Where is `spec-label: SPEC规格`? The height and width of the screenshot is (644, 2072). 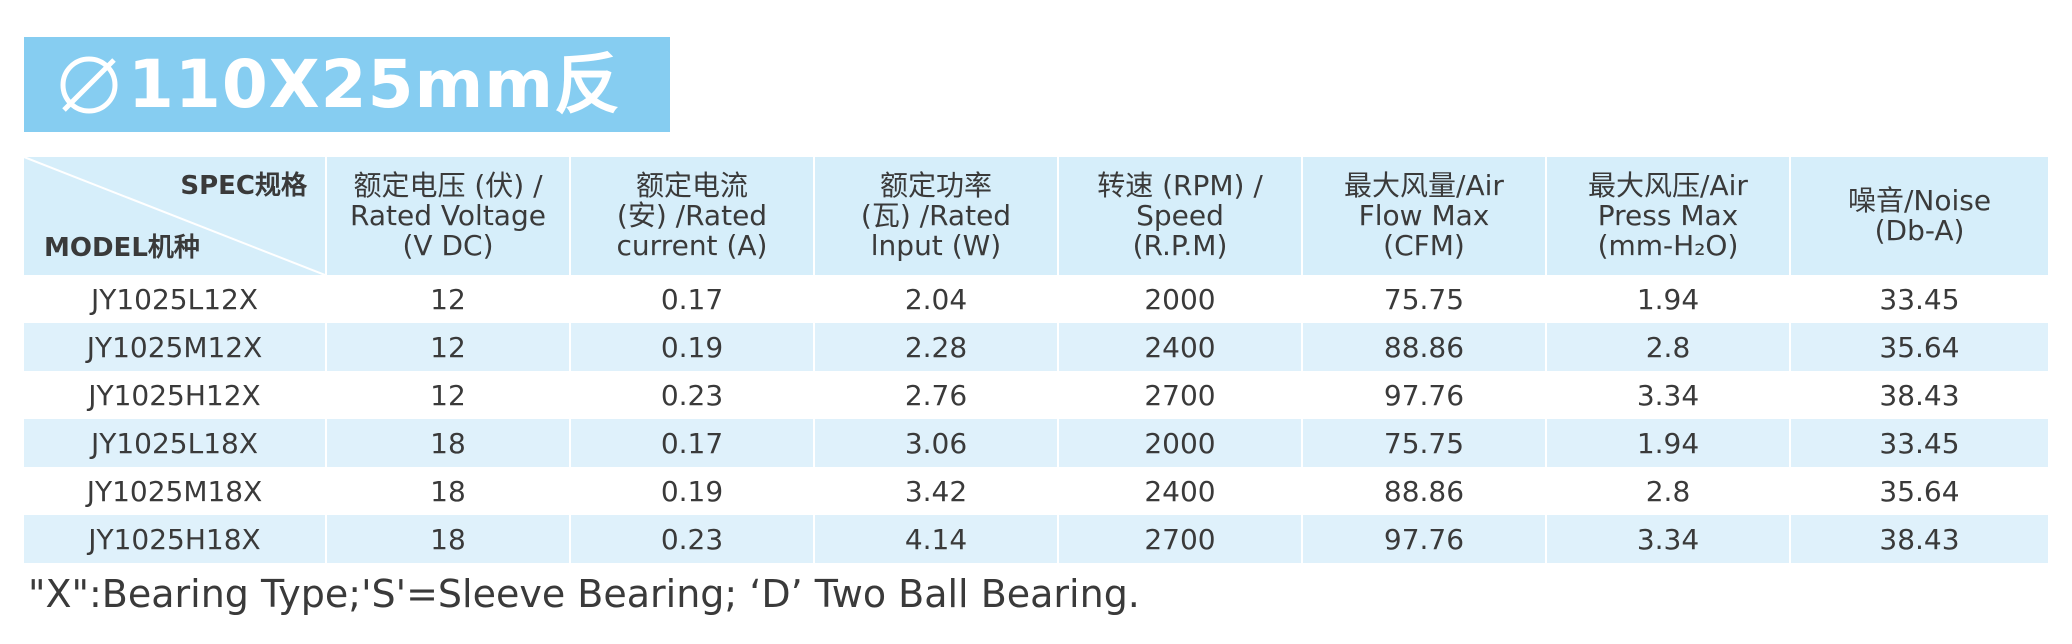
spec-label: SPEC规格 is located at coordinates (243, 186).